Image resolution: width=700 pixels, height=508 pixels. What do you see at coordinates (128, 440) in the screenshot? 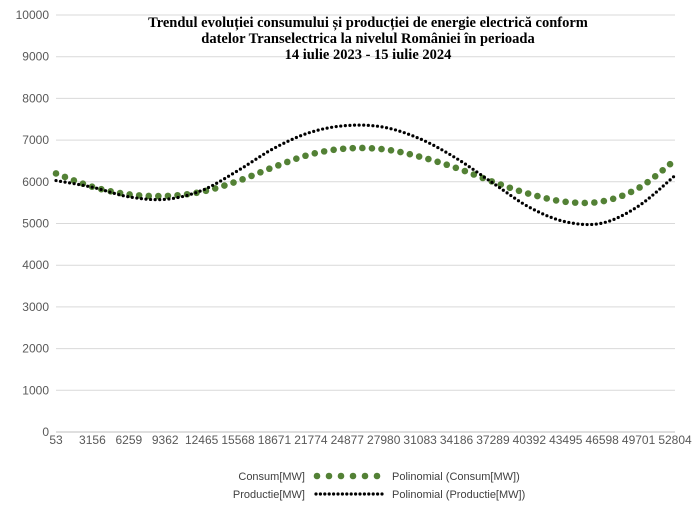
I see `x-tick-label: 6259` at bounding box center [128, 440].